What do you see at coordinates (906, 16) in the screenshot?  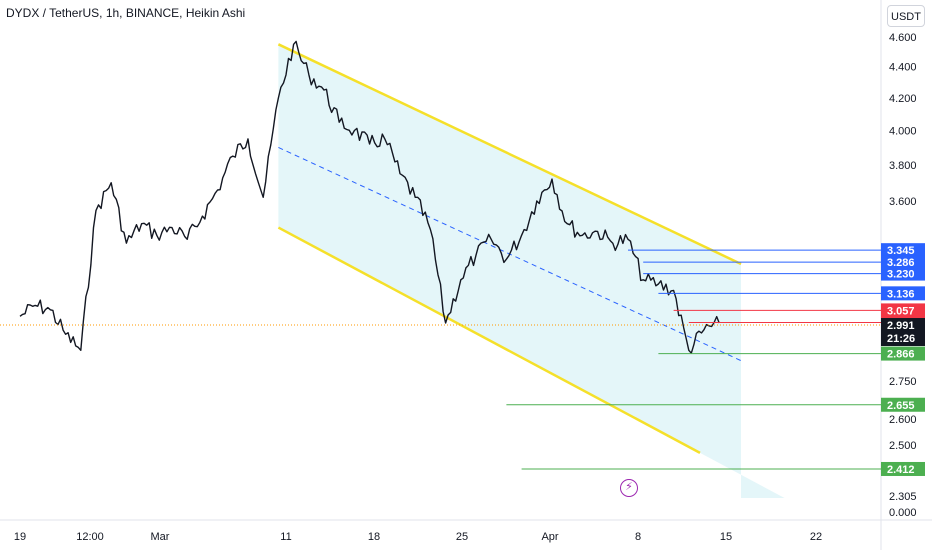 I see `currency-button: USDT` at bounding box center [906, 16].